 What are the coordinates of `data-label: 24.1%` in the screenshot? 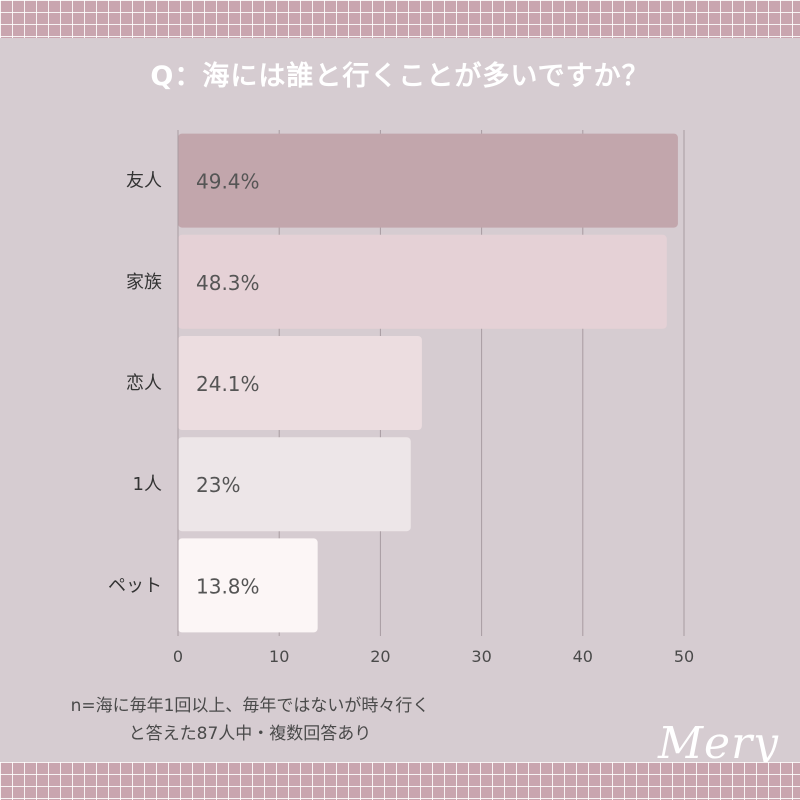 It's located at (228, 384).